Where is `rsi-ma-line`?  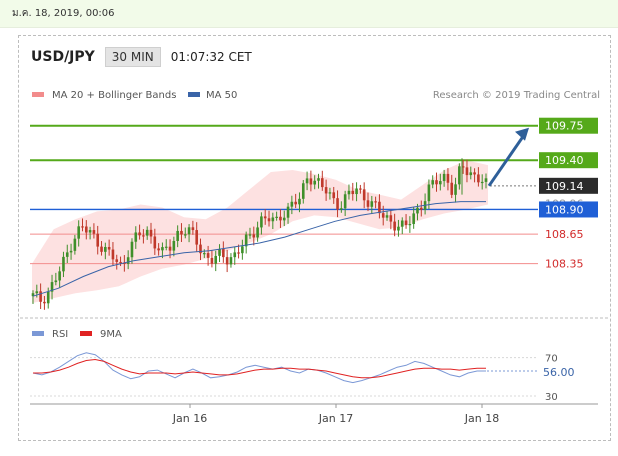 rsi-ma-line is located at coordinates (259, 368).